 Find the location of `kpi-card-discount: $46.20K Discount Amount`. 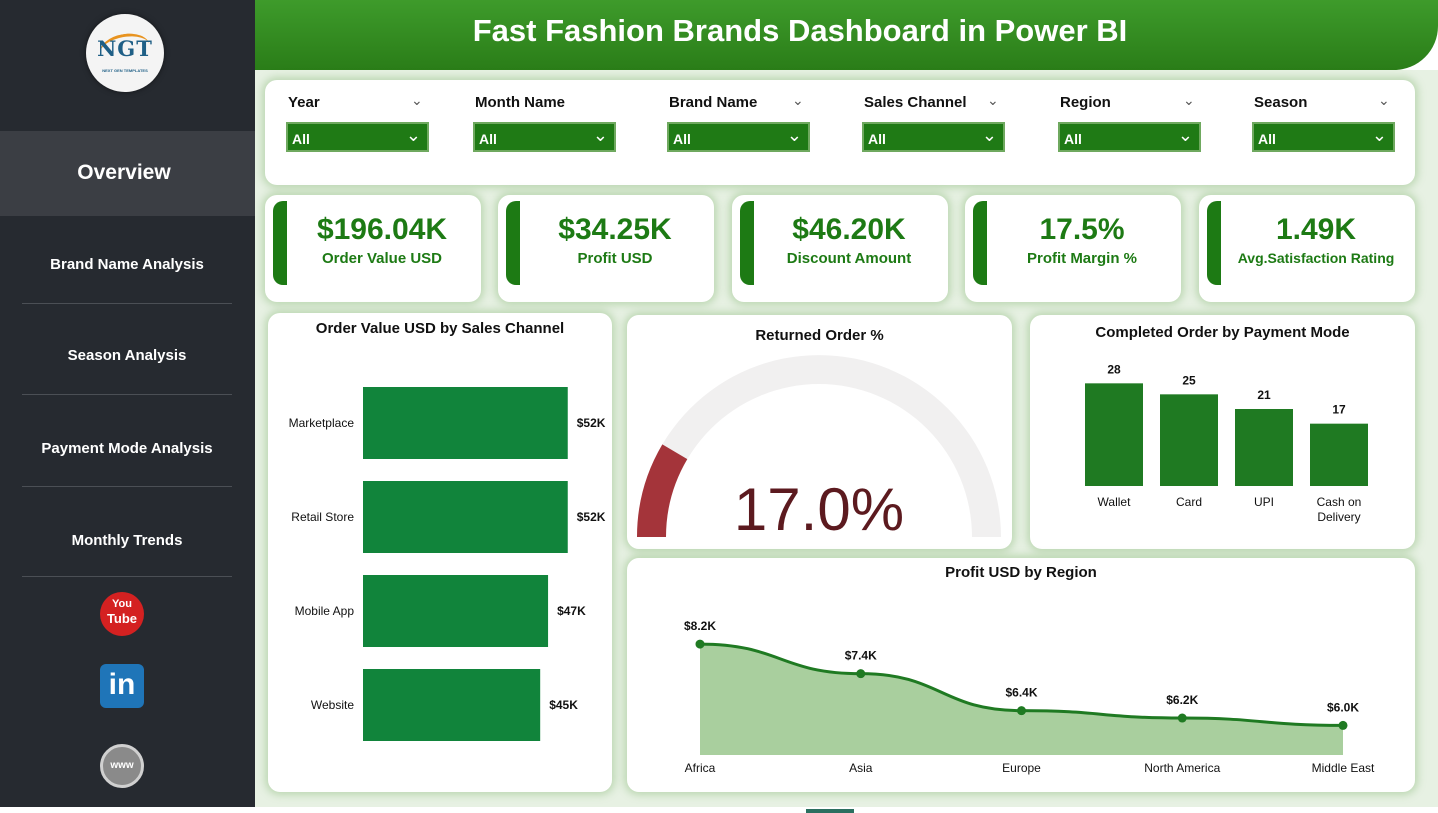

kpi-card-discount: $46.20K Discount Amount is located at coordinates (840, 248).